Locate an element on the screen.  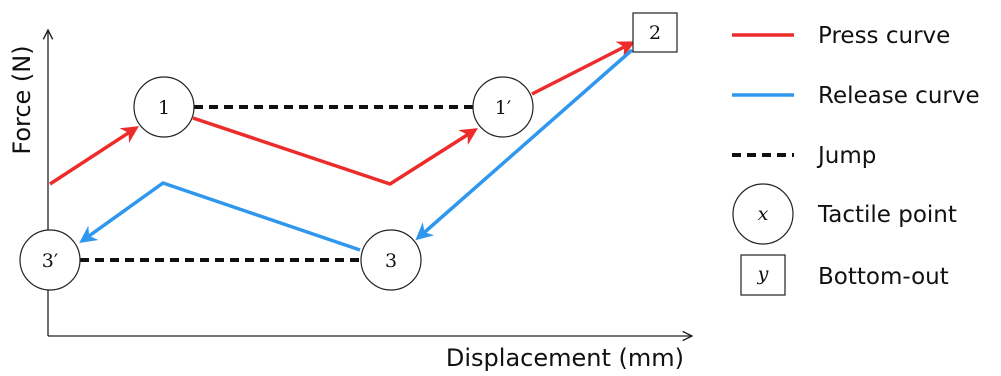
legend-item-release: Release curve is located at coordinates (856, 96).